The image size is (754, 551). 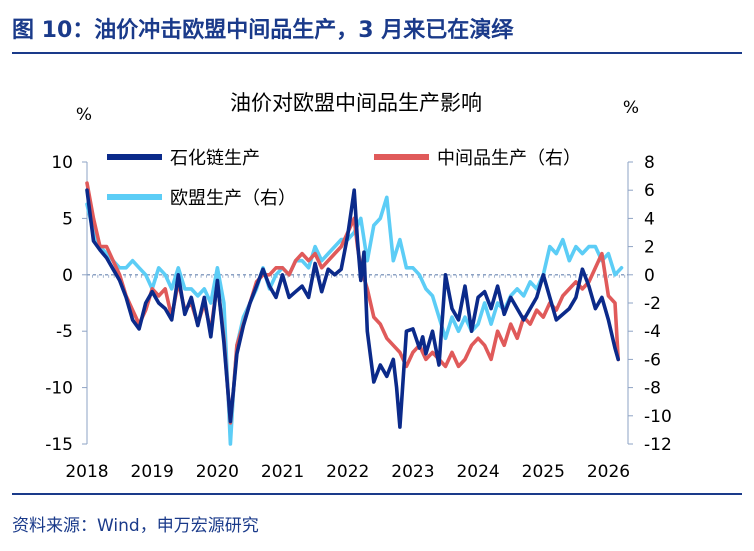 I want to click on right-tick-label: 8, so click(x=649, y=163).